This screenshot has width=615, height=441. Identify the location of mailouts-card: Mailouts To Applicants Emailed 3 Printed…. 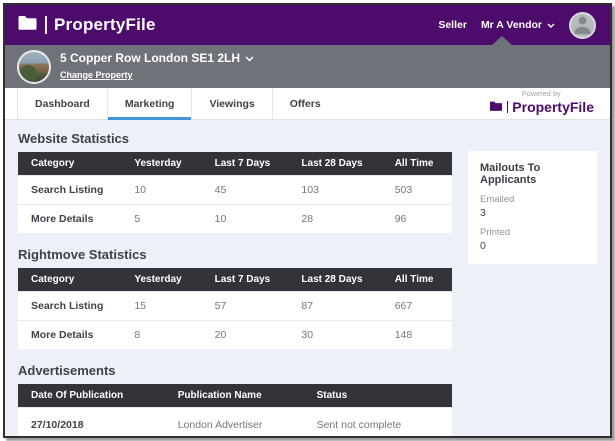
(532, 207).